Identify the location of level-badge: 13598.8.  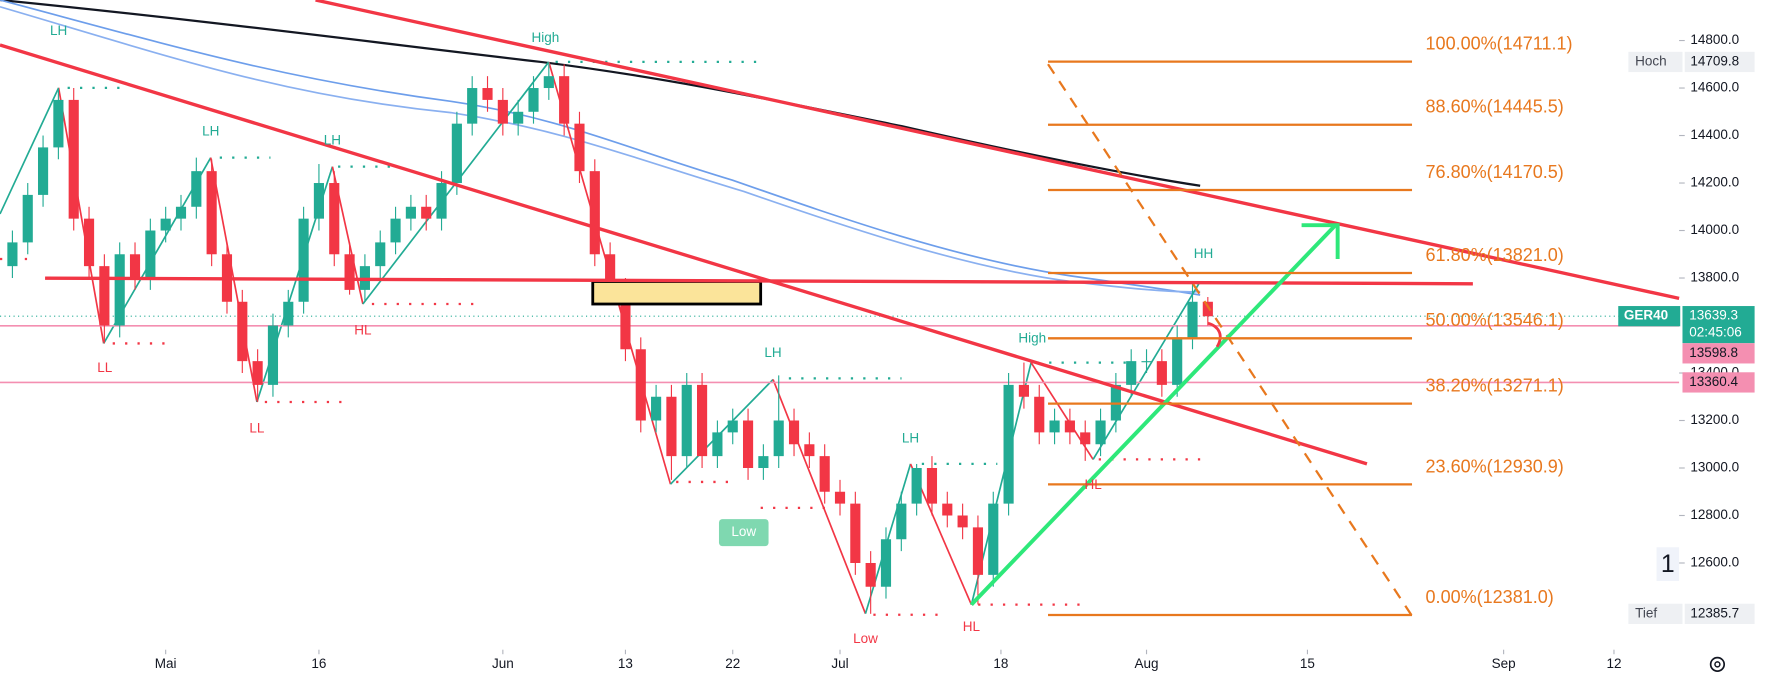
(1713, 352).